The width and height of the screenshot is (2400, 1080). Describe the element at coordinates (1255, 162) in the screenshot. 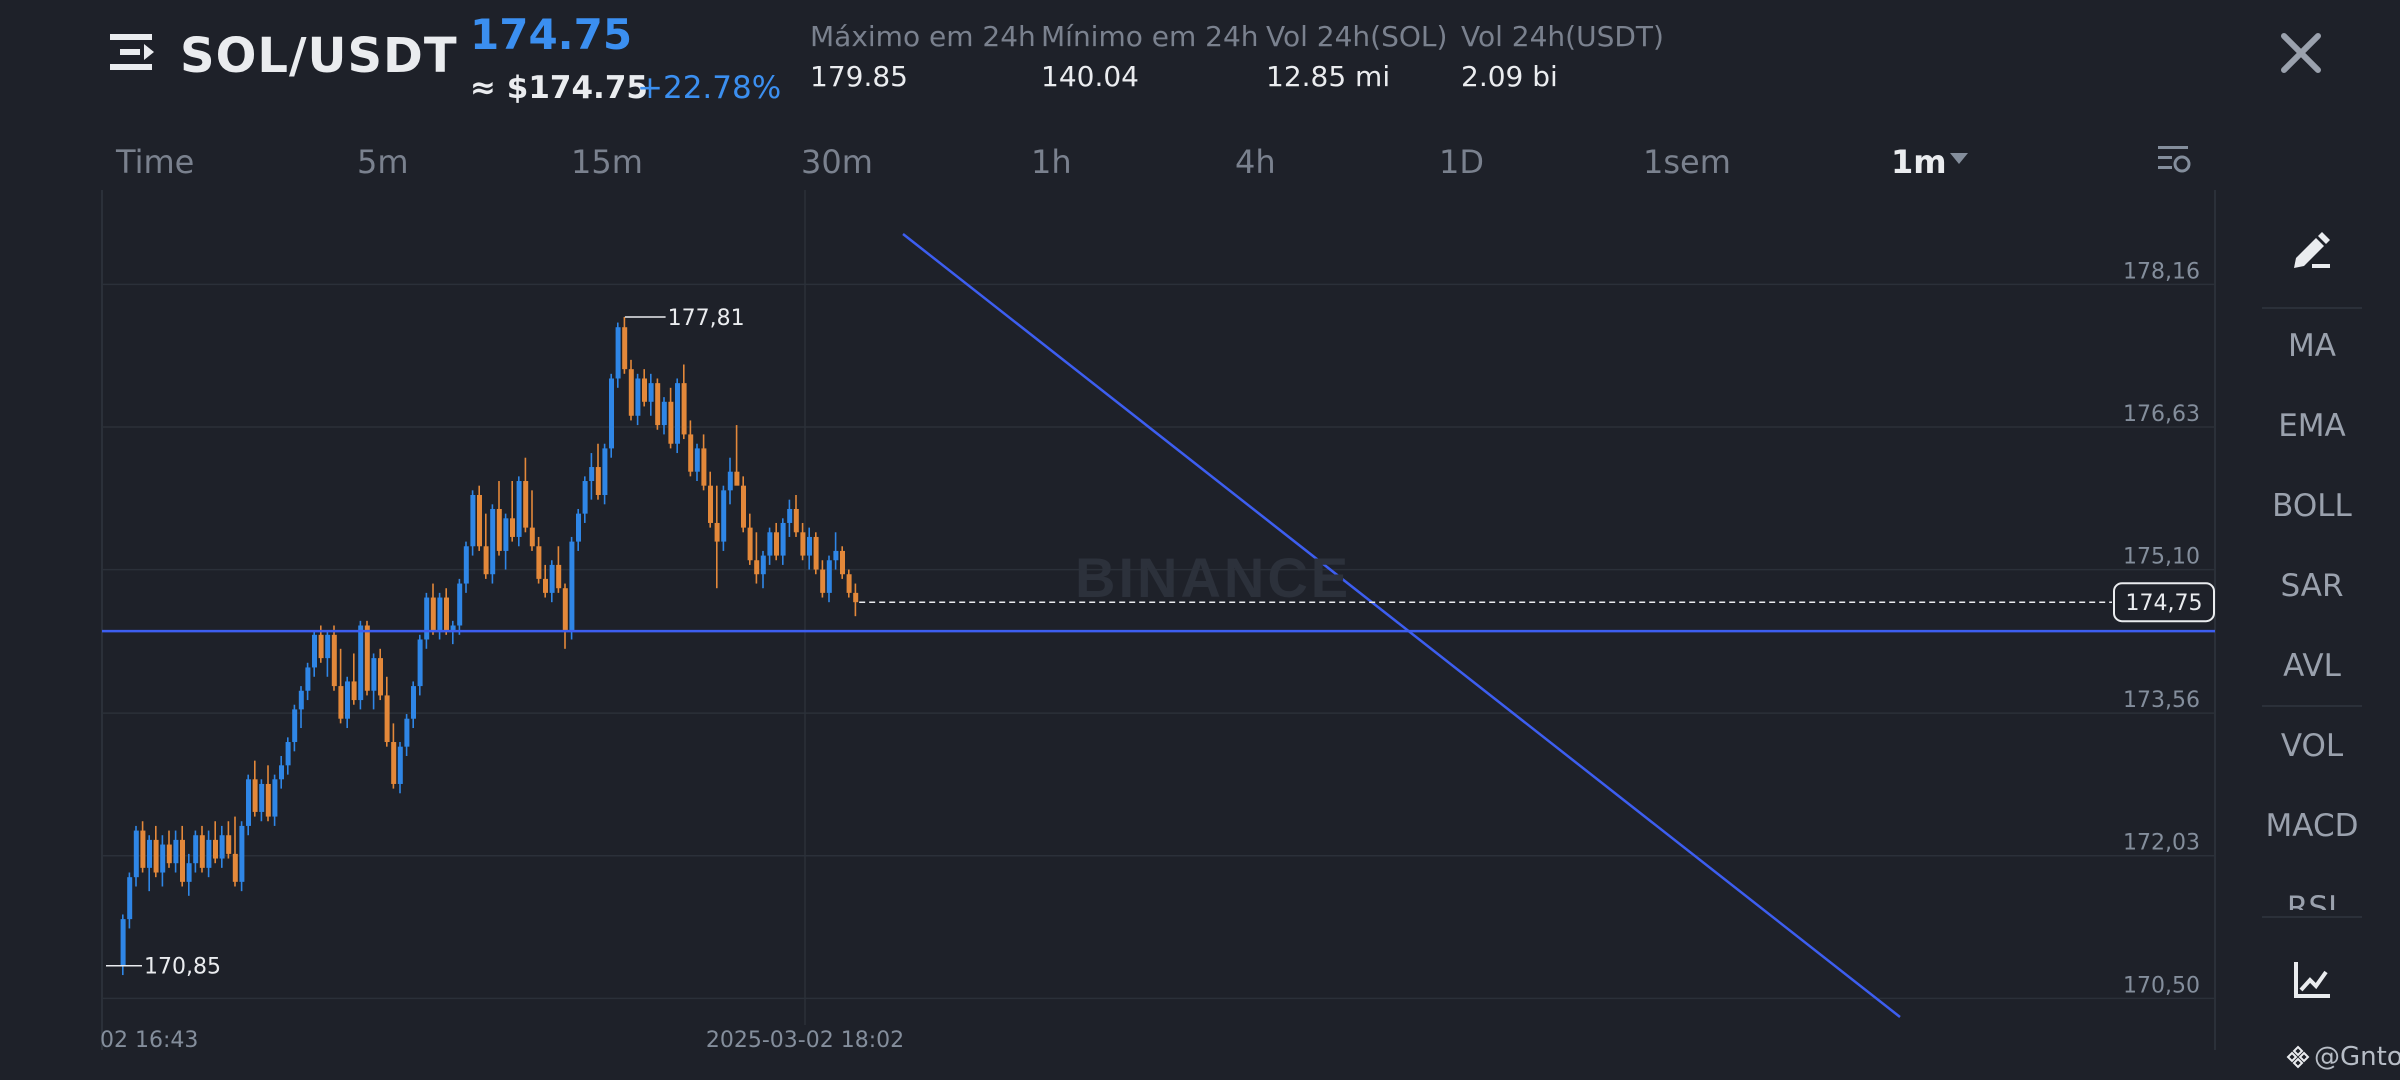

I see `tab-4h: 4h` at that location.